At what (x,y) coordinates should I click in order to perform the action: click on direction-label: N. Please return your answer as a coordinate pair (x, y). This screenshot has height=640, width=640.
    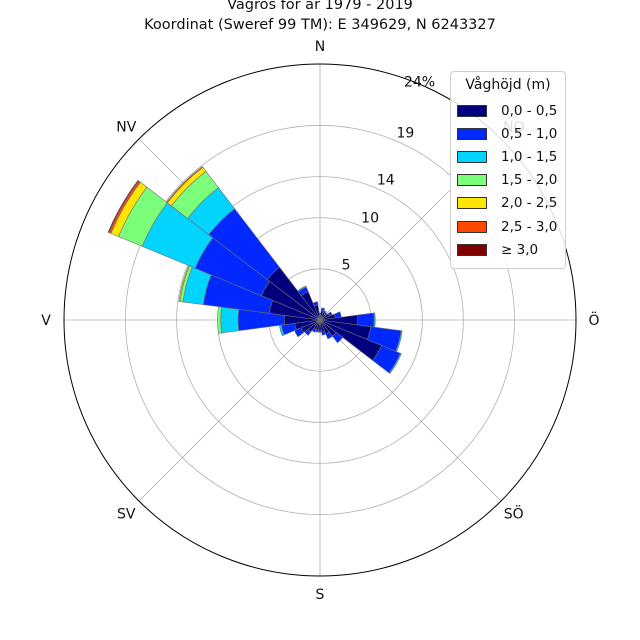
    Looking at the image, I should click on (320, 47).